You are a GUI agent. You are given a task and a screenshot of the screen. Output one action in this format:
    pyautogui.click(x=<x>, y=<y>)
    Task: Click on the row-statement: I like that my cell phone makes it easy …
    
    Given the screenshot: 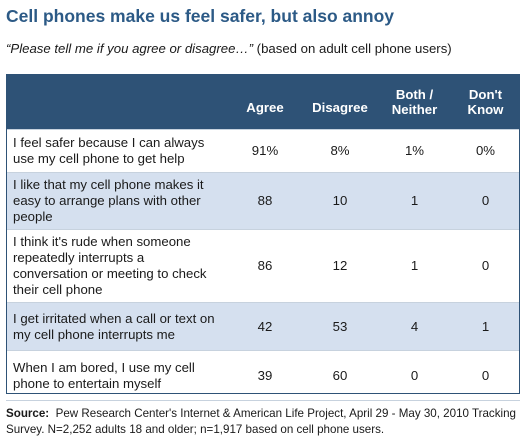 What is the action you would take?
    pyautogui.click(x=117, y=201)
    